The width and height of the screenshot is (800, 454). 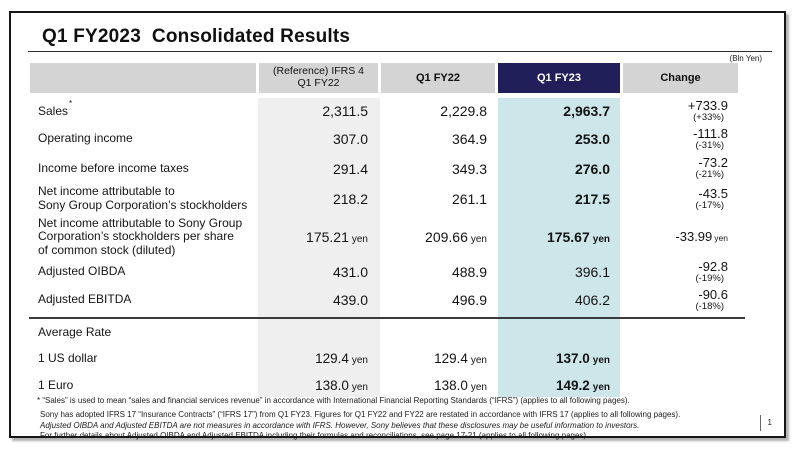 What do you see at coordinates (586, 111) in the screenshot?
I see `cell-fy23: 2,963.7` at bounding box center [586, 111].